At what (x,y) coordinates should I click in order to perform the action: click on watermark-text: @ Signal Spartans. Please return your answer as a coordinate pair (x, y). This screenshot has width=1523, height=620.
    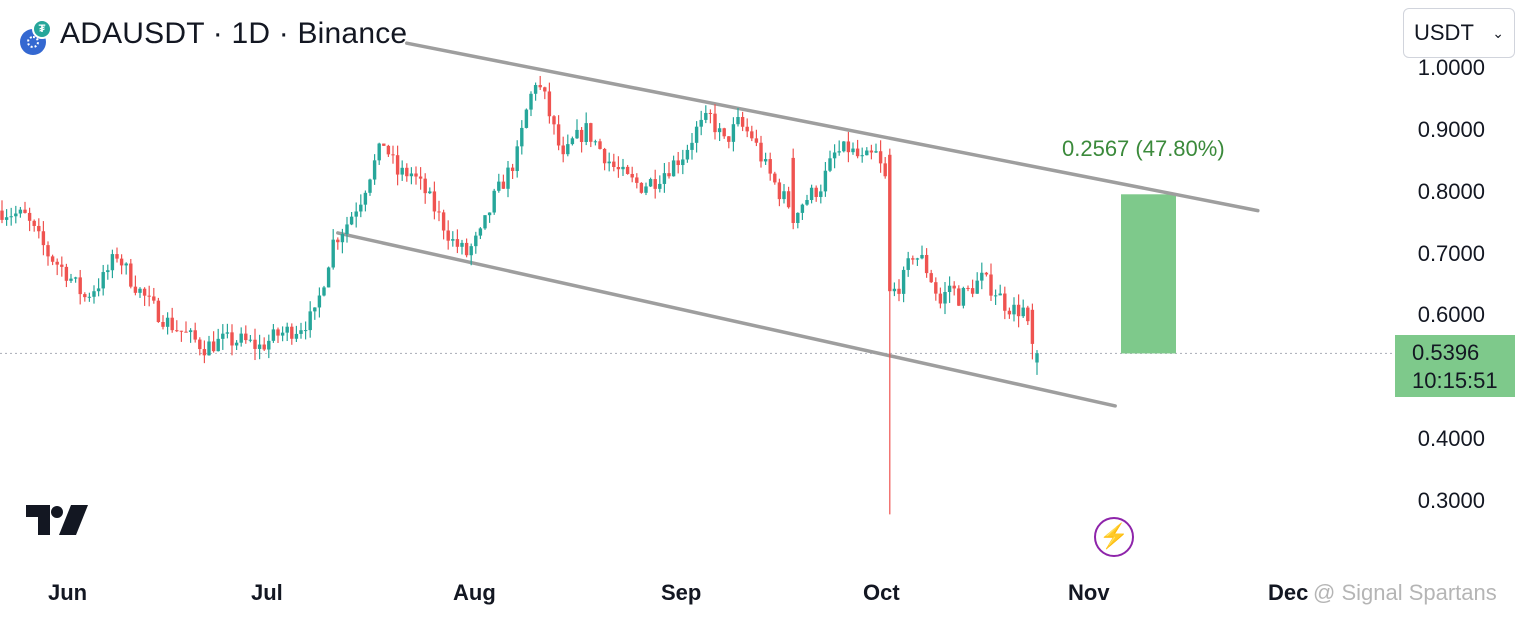
    Looking at the image, I should click on (1405, 592).